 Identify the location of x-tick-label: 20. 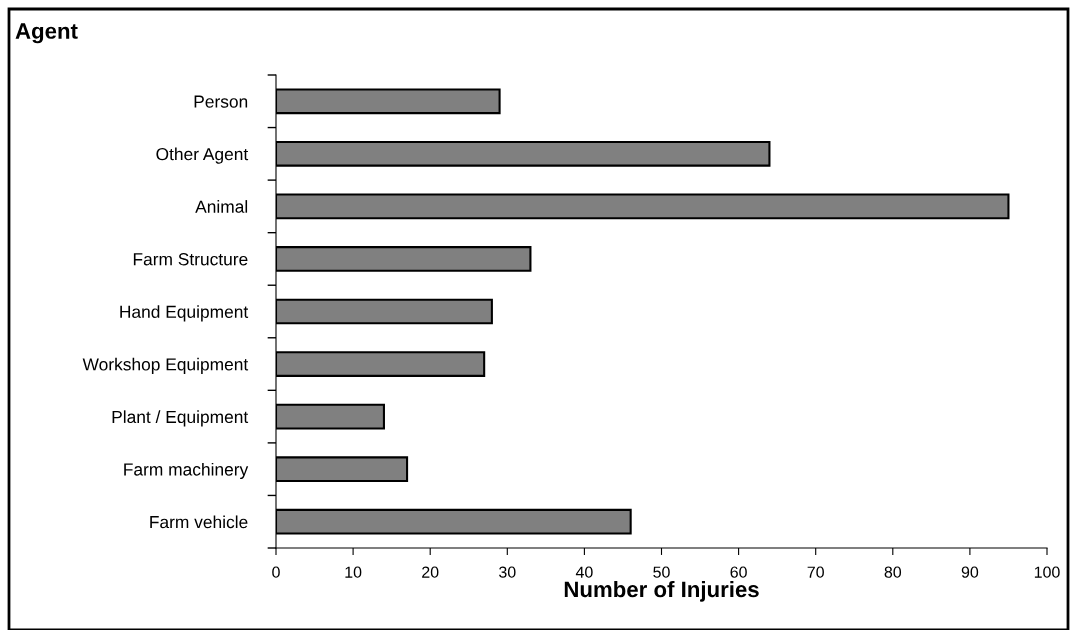
(430, 572).